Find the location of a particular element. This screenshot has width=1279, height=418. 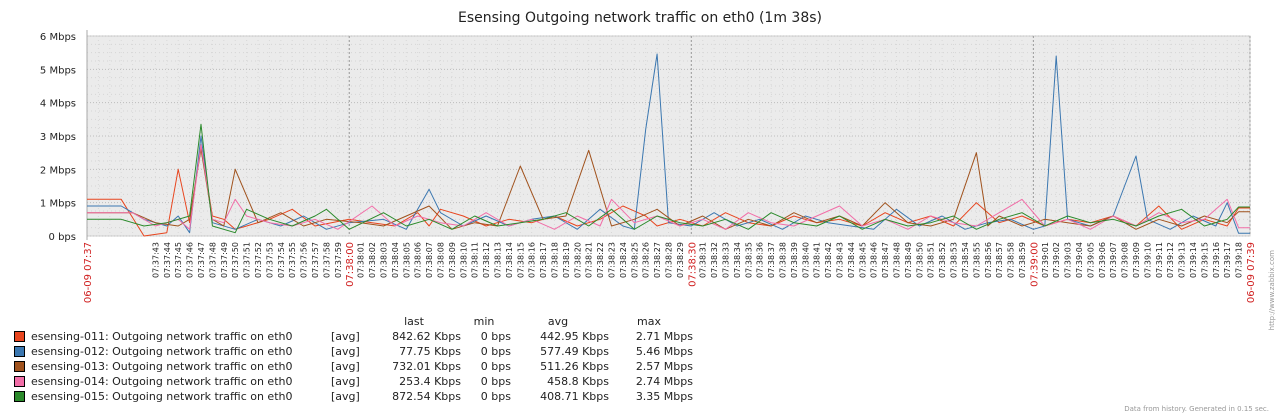

x-tick-label: 07:38:44 is located at coordinates (851, 260).